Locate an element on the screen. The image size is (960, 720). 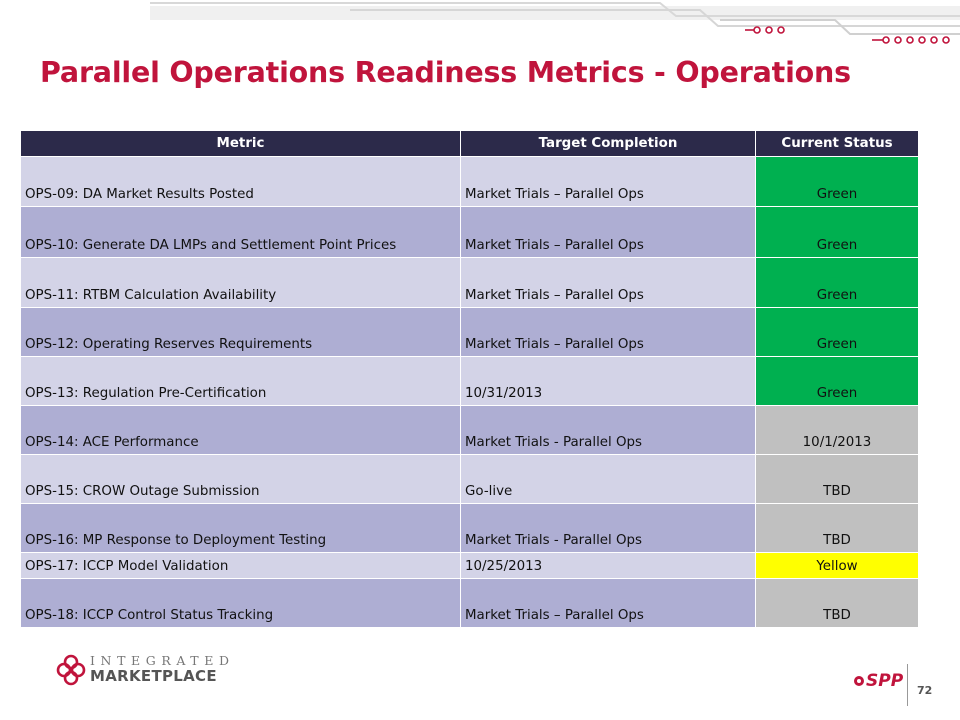
target-cell: Go-live is located at coordinates (608, 479).